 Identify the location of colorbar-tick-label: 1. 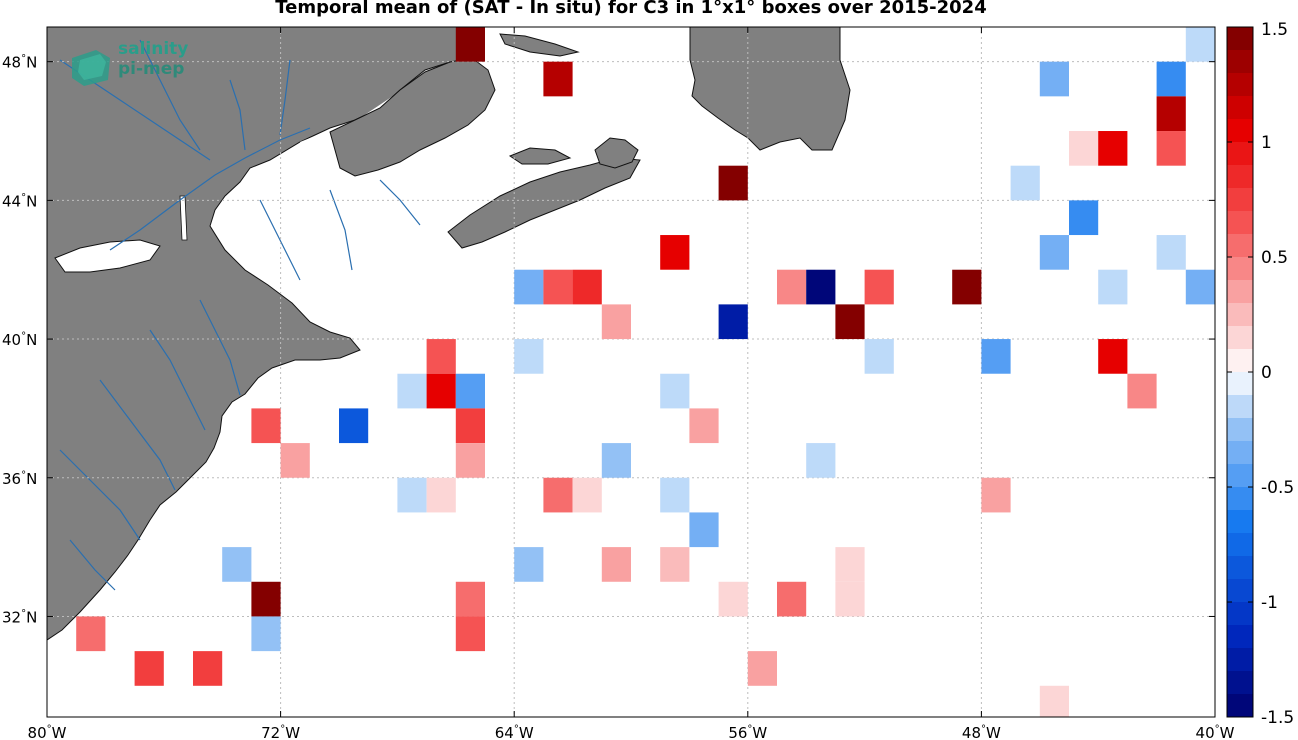
(1266, 143).